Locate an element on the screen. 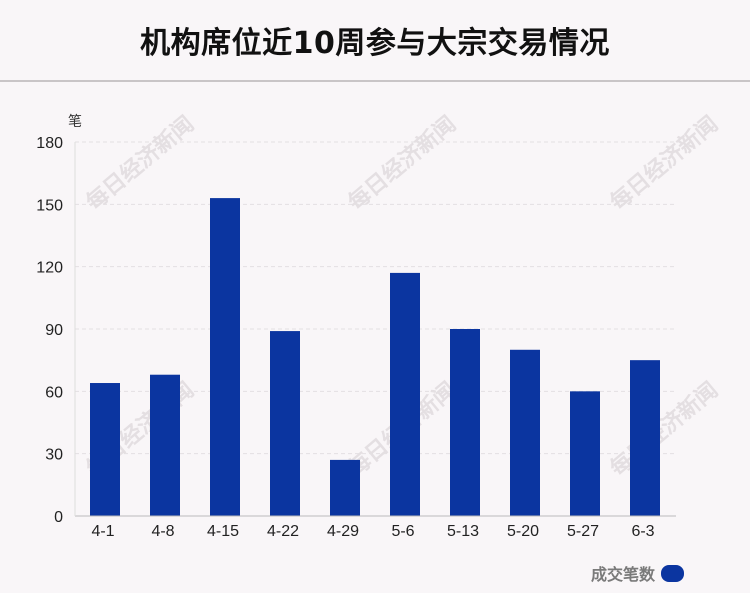  y-tick-label: 180 is located at coordinates (49, 143).